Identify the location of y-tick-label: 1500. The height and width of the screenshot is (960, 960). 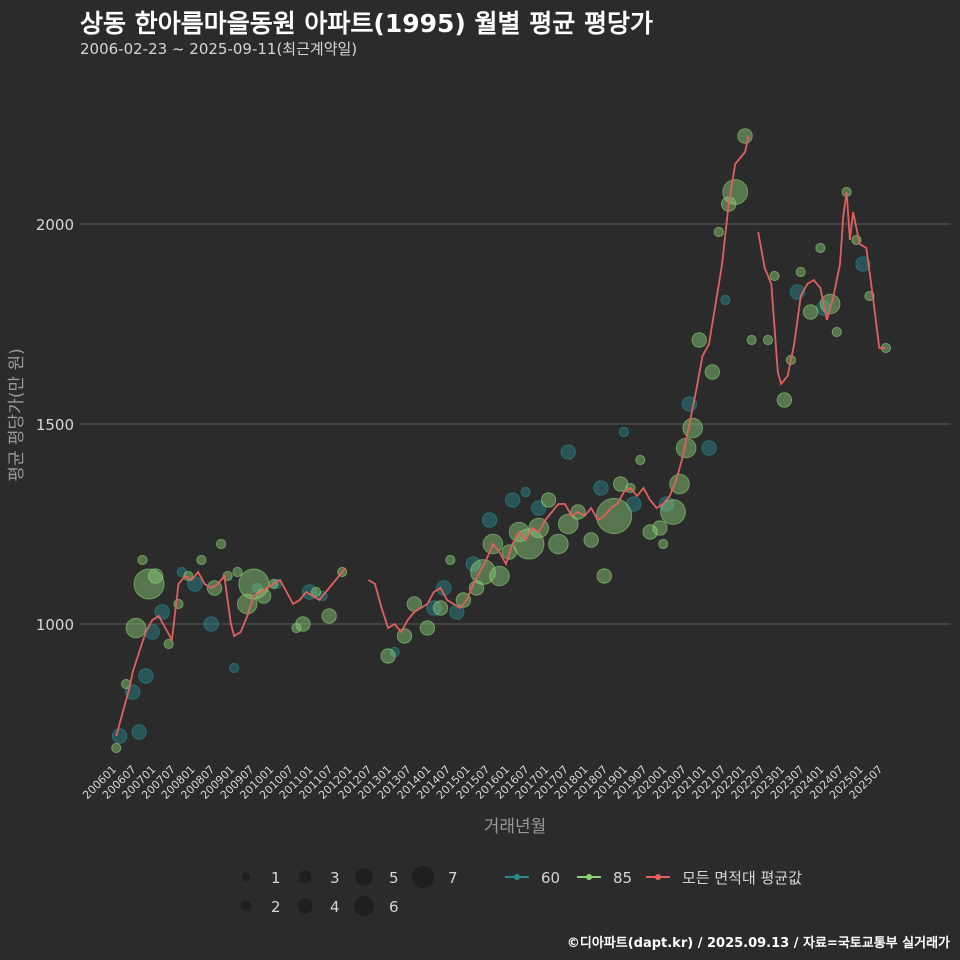
(55, 425).